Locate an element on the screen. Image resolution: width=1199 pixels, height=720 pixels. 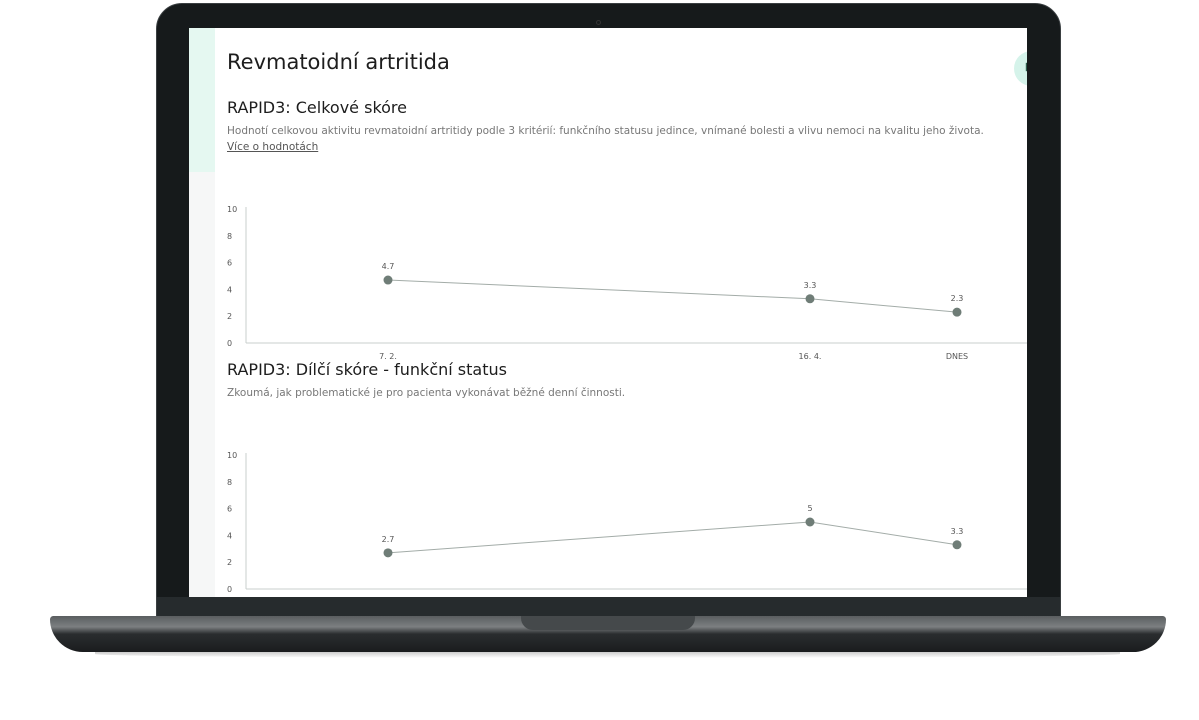
line-chart-total-score: 0 2 4 6 8 10 7. 2. 16. 4. DNES 4.7 3.3 2.3 is located at coordinates (627, 283).